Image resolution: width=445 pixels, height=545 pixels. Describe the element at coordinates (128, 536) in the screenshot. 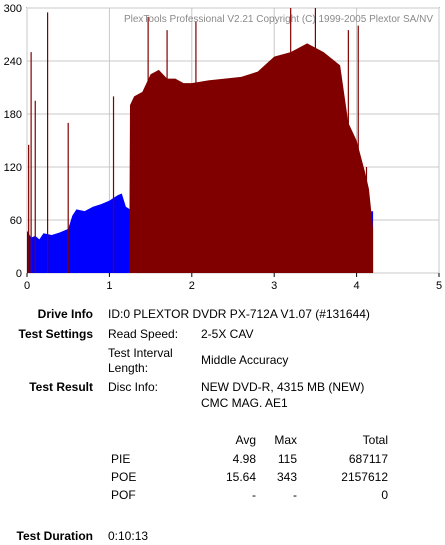

I see `test-duration-value: 0:10:13` at that location.